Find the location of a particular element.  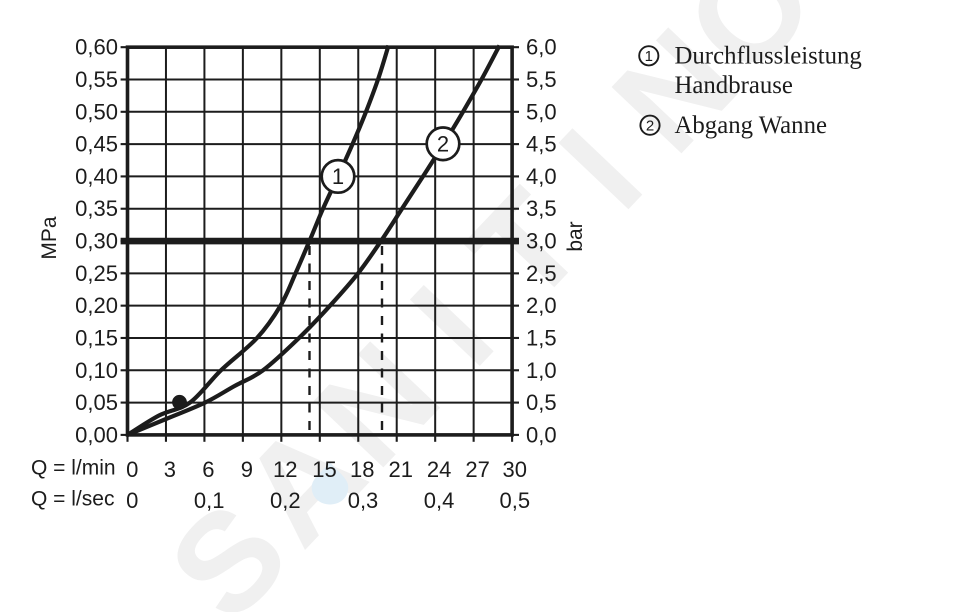

svg-text: 3,0 is located at coordinates (541, 241).